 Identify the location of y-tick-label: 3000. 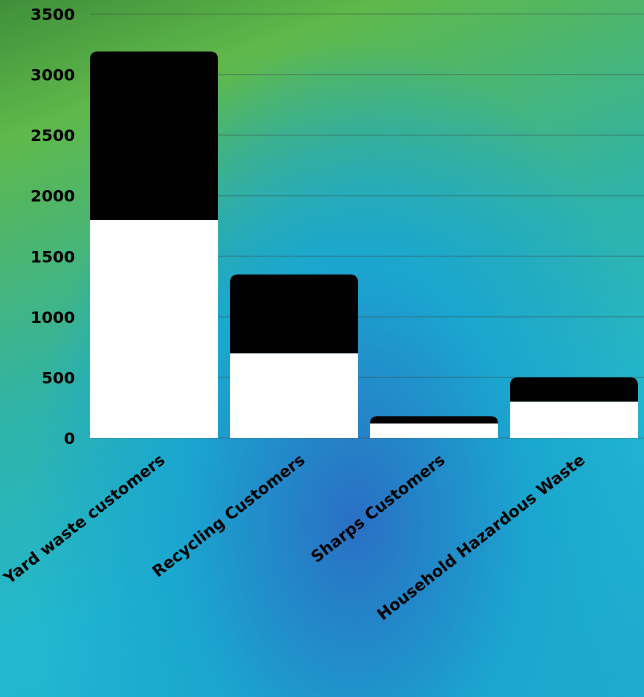
(52, 75).